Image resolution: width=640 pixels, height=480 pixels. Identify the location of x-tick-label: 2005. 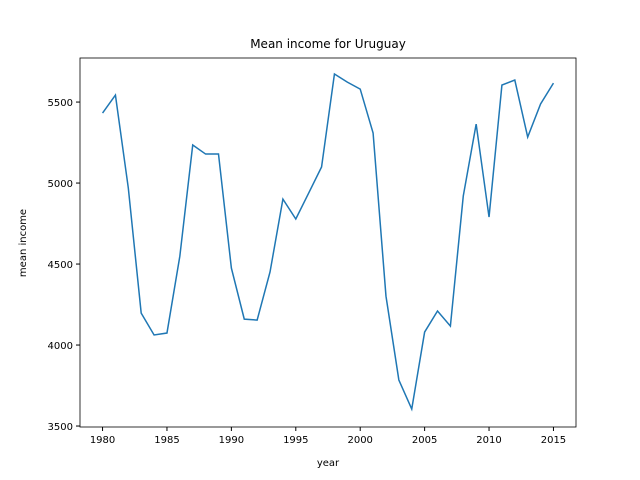
(424, 440).